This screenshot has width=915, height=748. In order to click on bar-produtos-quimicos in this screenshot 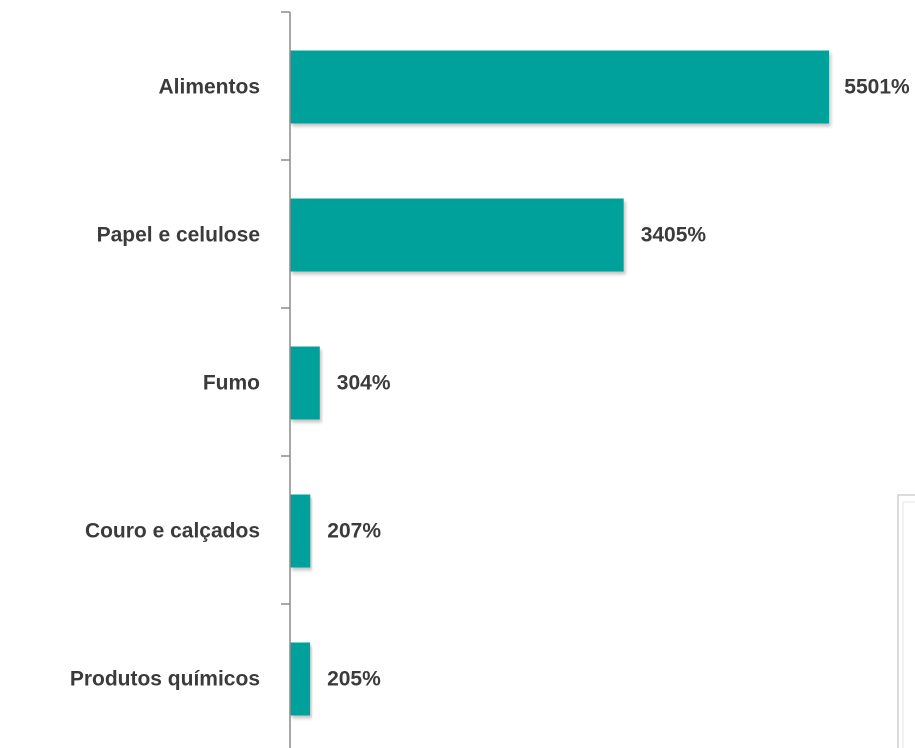, I will do `click(300, 679)`.